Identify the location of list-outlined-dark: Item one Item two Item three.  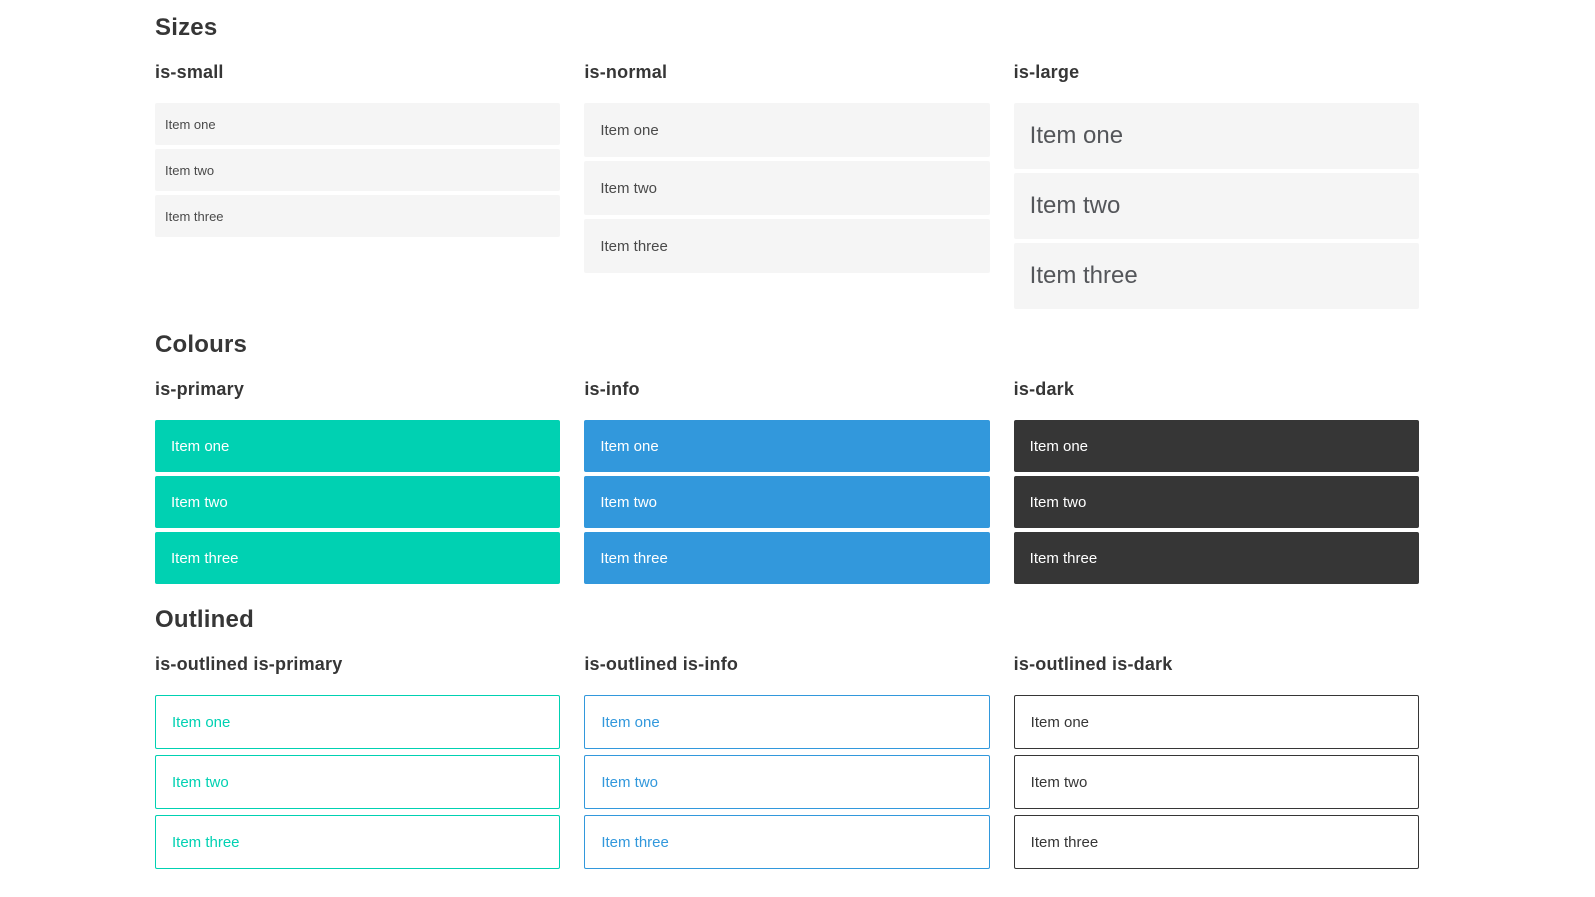
(1216, 782).